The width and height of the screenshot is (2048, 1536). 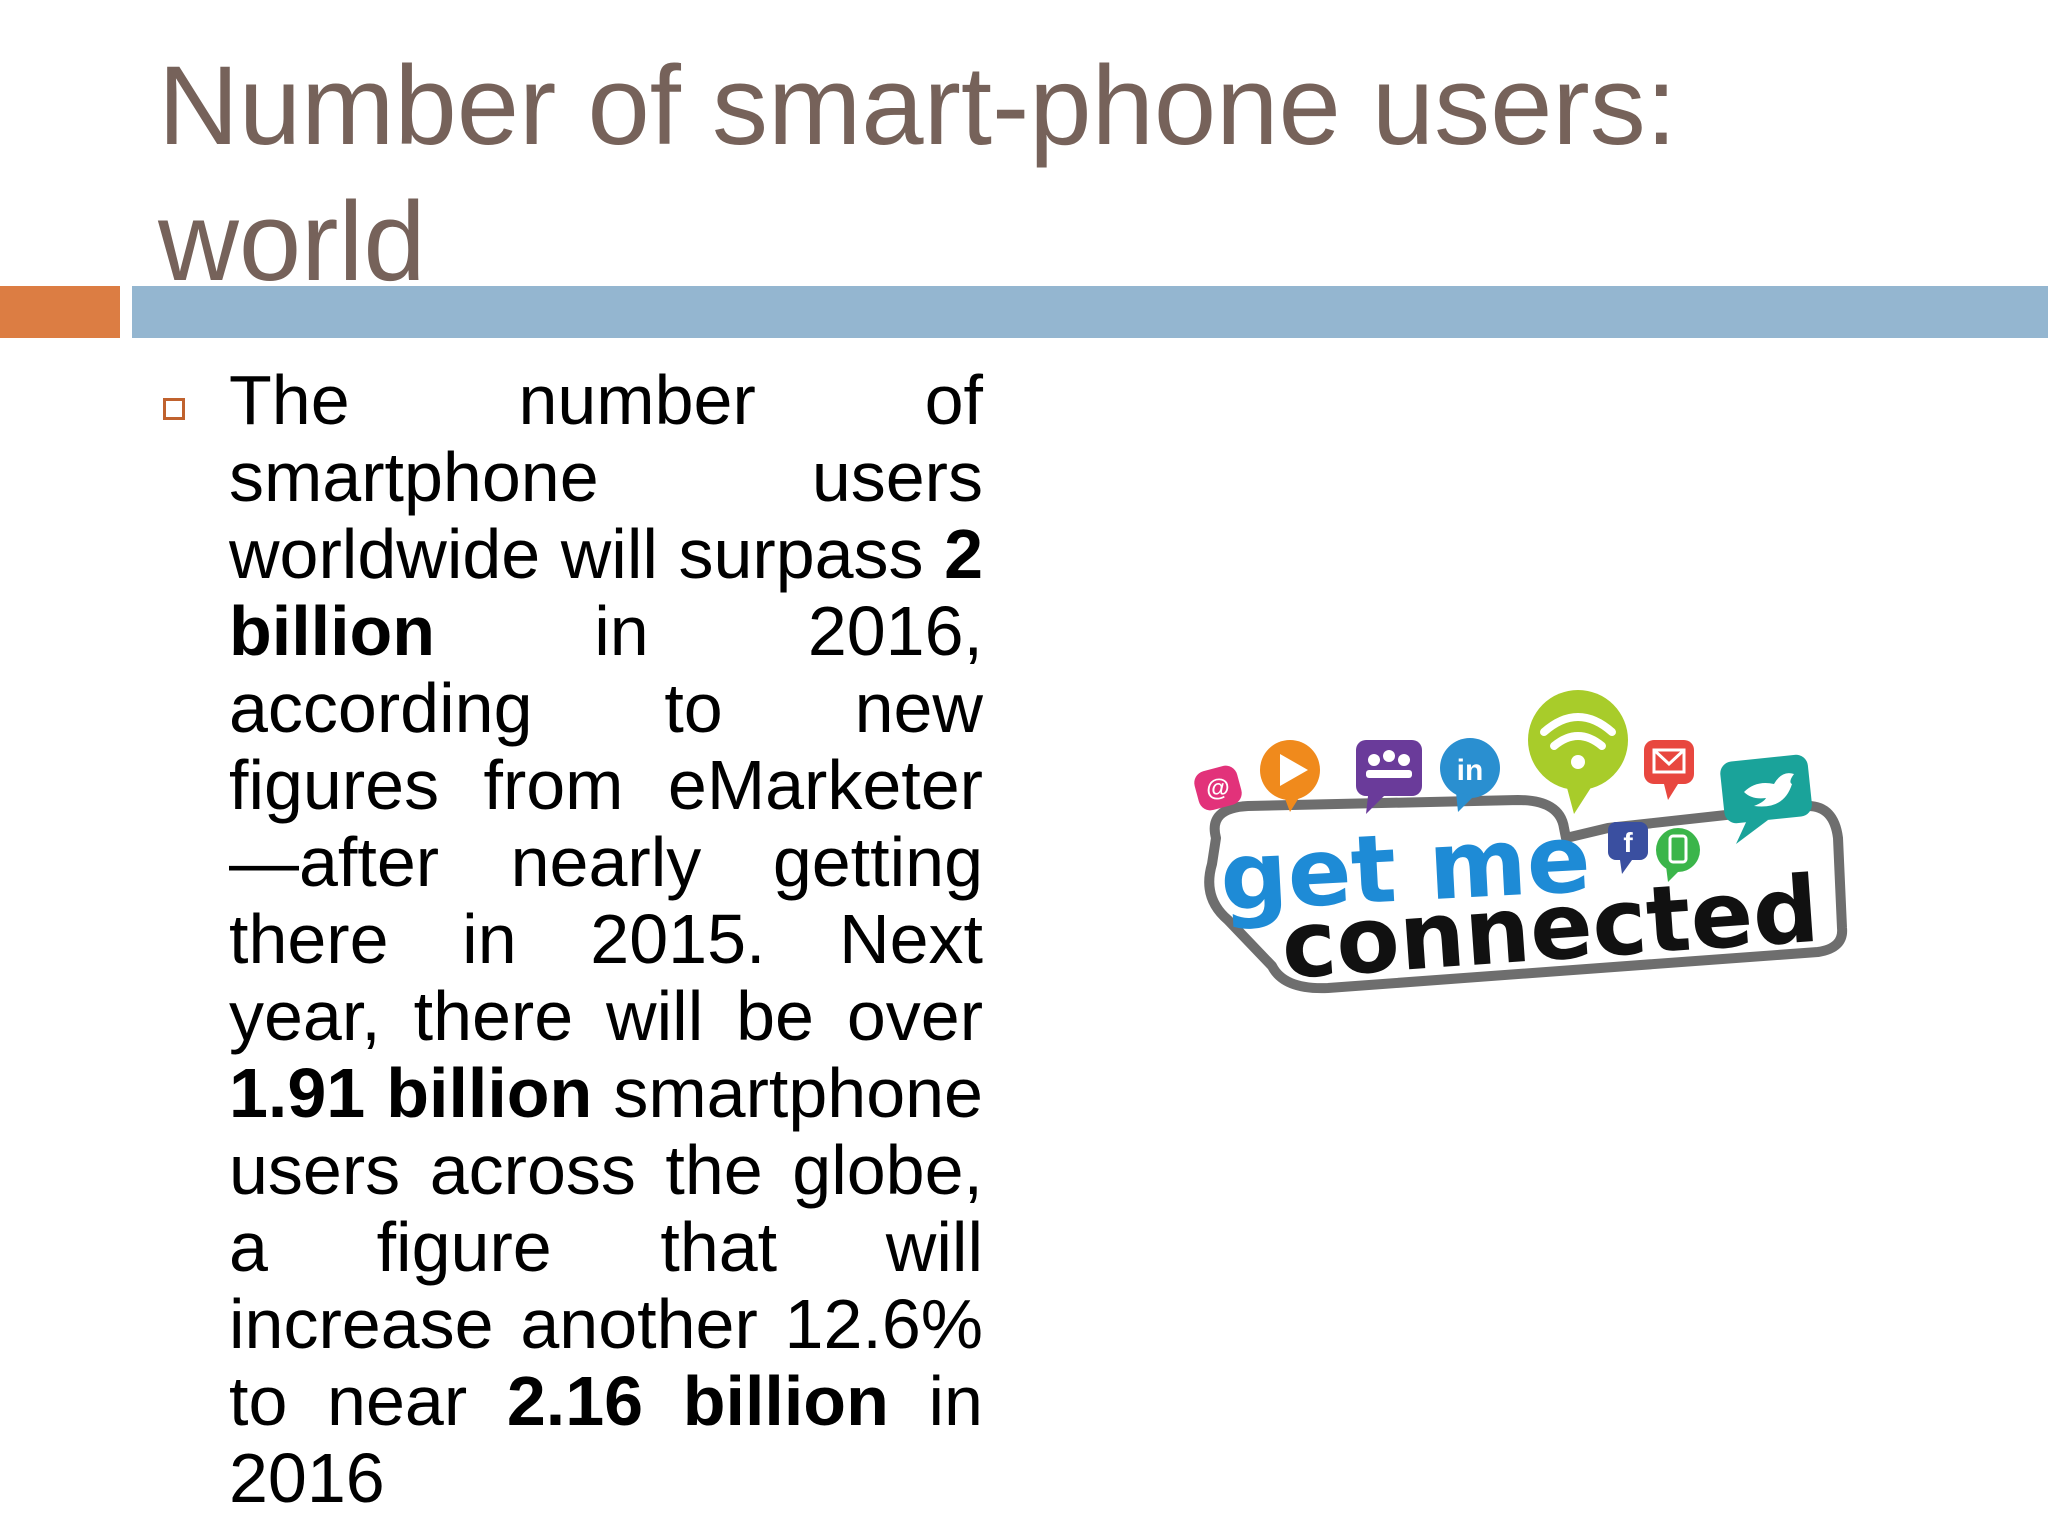 I want to click on people-icon, so click(x=1389, y=777).